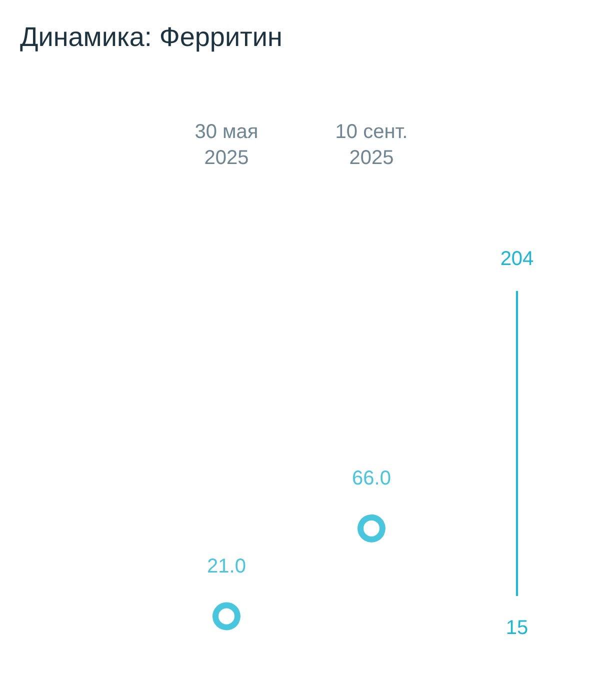 This screenshot has width=600, height=680. Describe the element at coordinates (371, 145) in the screenshot. I see `x-tick-label: 10 сент. 2025` at that location.